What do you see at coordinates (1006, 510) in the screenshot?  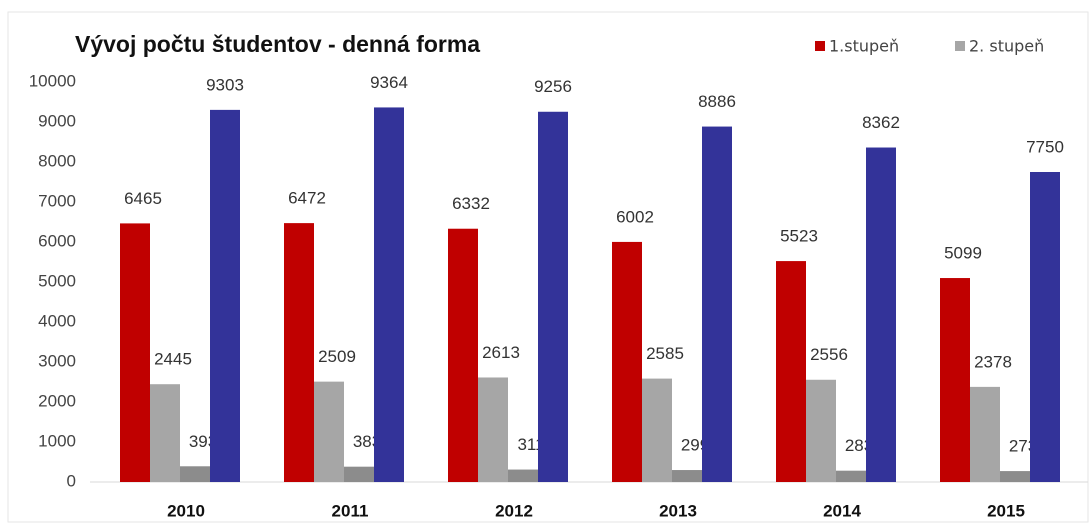 I see `x-tick-label: 2015` at bounding box center [1006, 510].